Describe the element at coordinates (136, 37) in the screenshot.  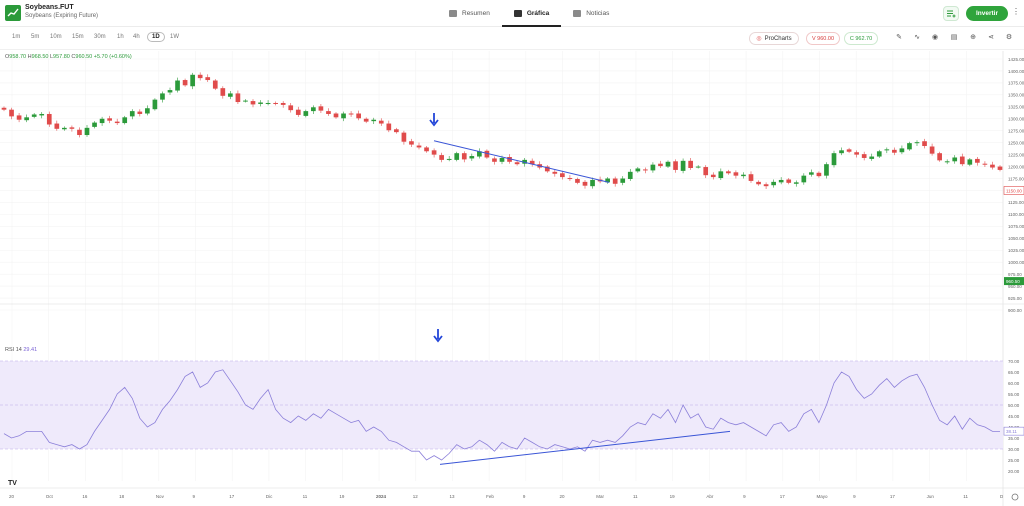
I see `timeframe-4h: 4h` at that location.